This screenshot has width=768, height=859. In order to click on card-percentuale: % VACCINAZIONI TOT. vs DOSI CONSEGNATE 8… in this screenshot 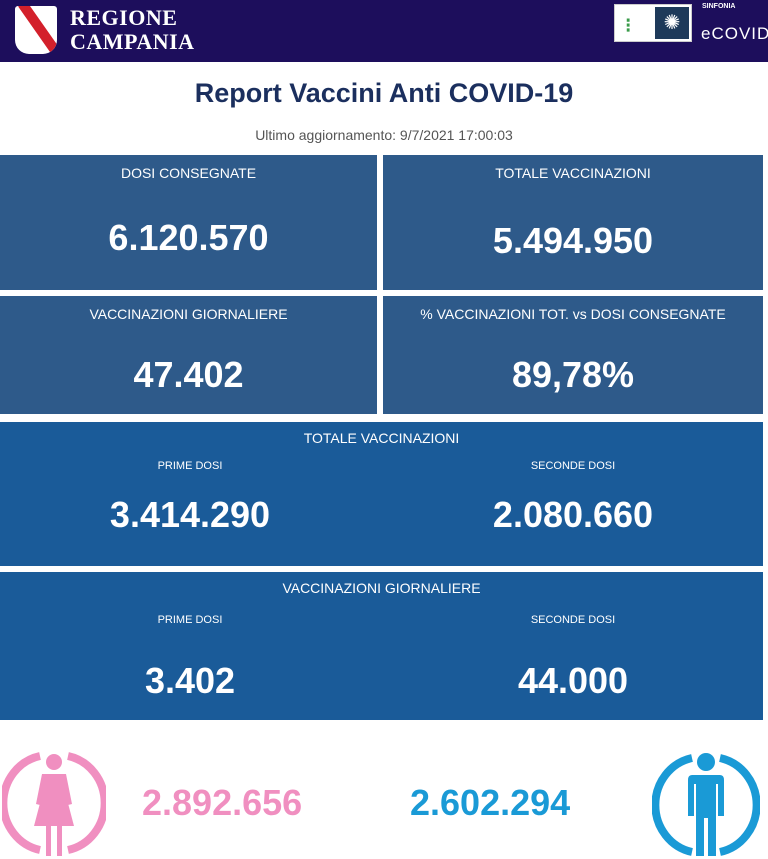, I will do `click(573, 355)`.